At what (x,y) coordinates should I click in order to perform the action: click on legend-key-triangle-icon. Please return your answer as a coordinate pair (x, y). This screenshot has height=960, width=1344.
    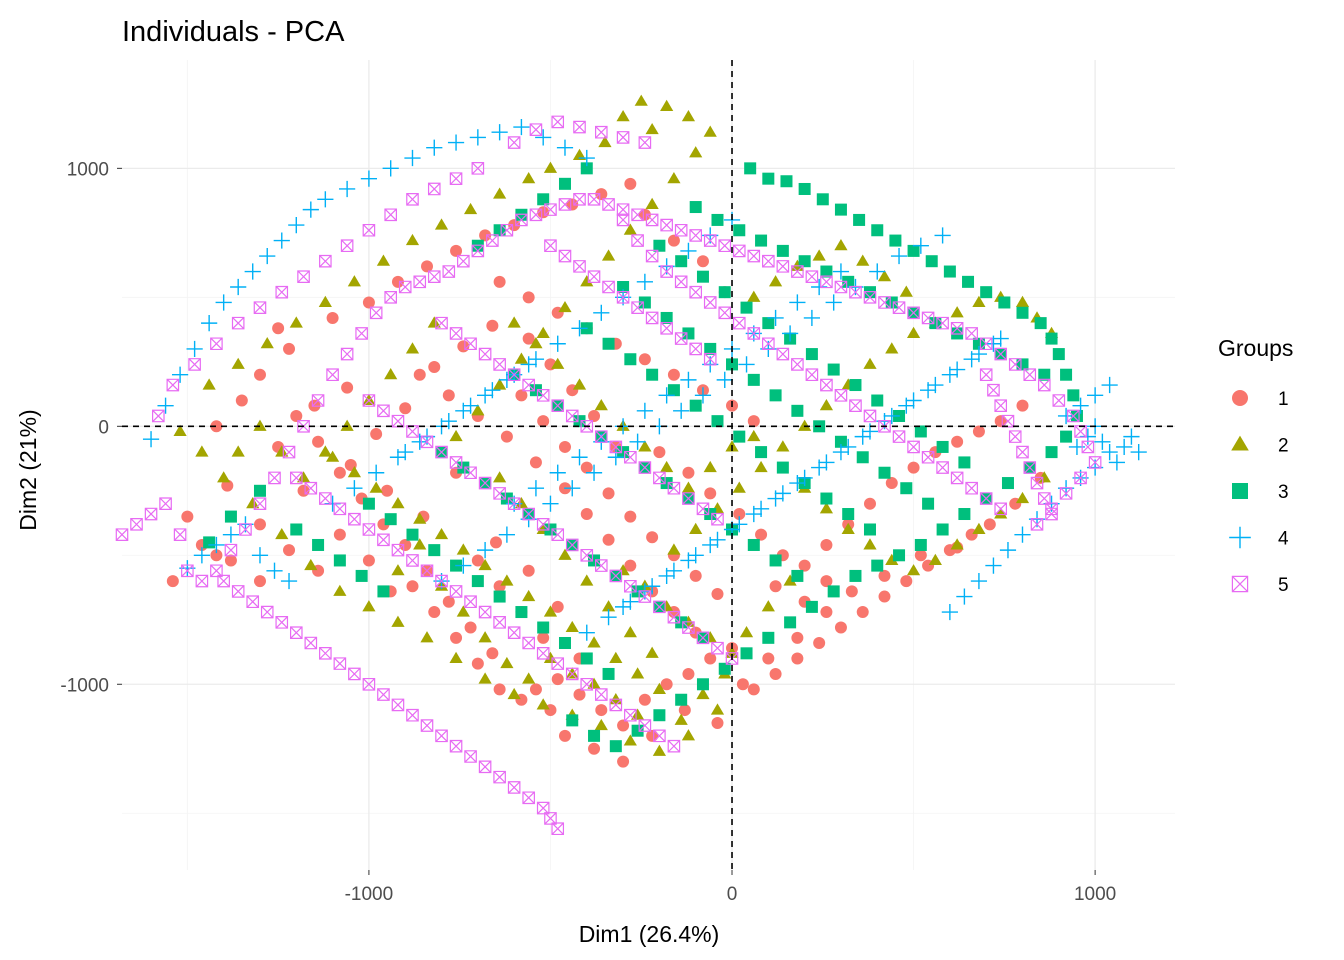
    Looking at the image, I should click on (1240, 443).